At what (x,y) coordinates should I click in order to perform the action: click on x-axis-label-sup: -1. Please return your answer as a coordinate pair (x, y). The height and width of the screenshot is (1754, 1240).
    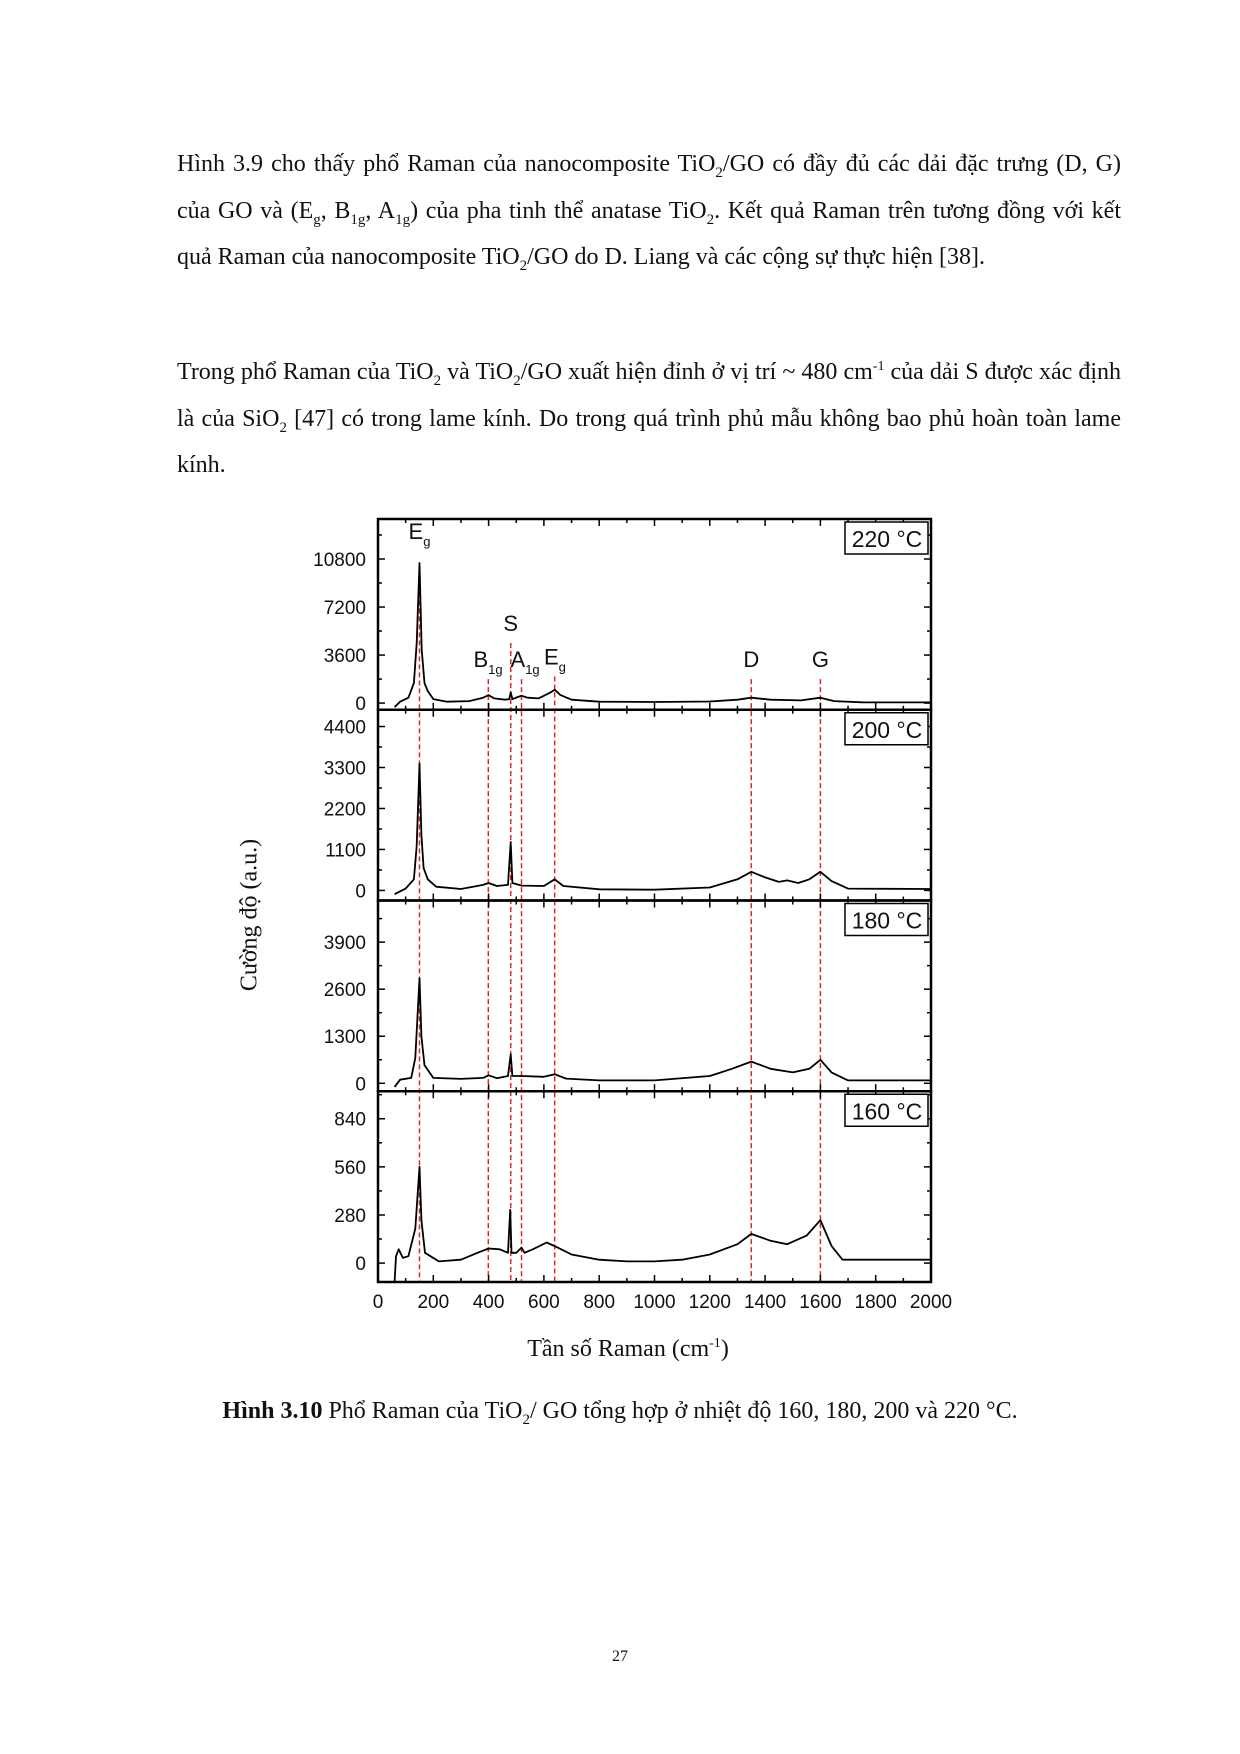
    Looking at the image, I should click on (715, 1343).